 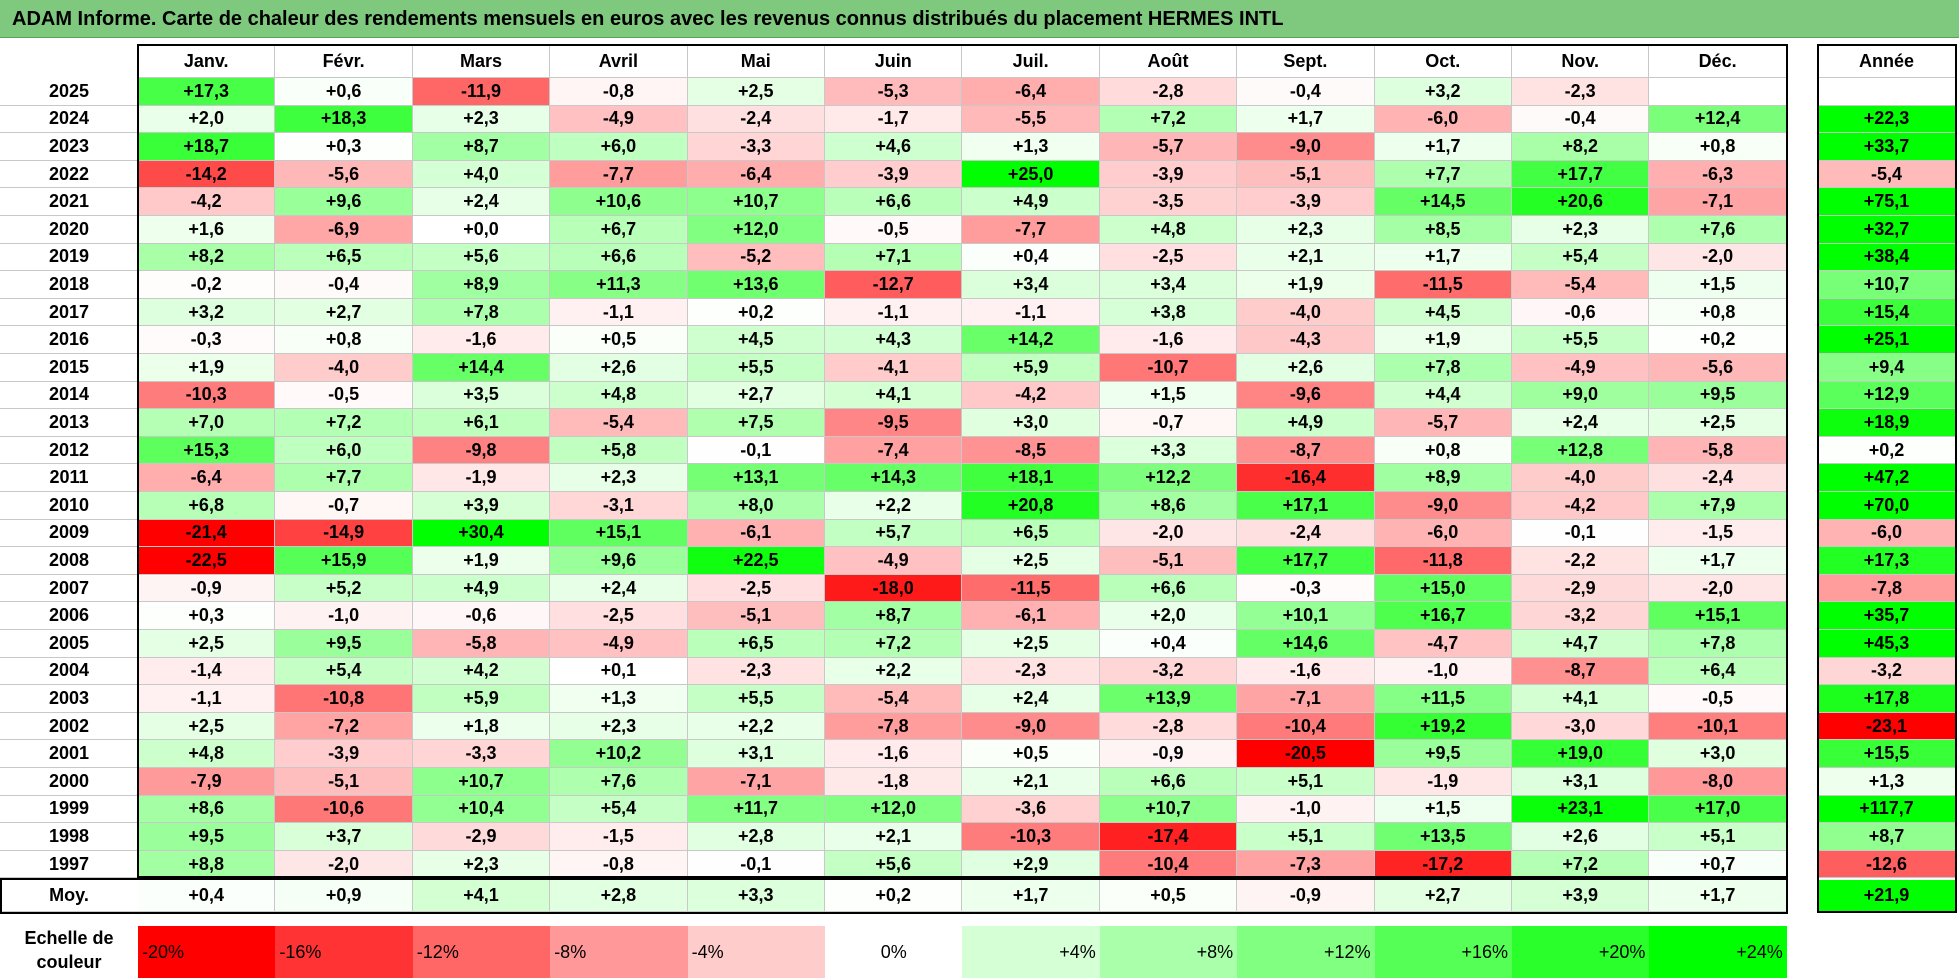 I want to click on heatmap-cell: -2,4, so click(x=1718, y=478).